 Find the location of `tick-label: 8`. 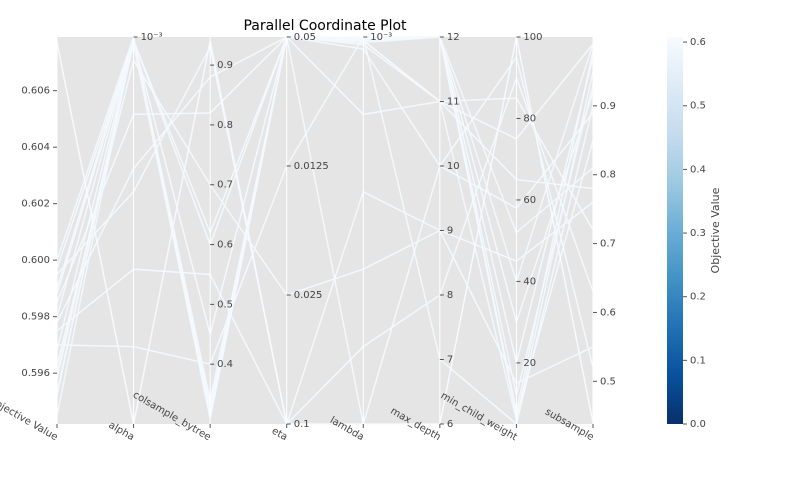

tick-label: 8 is located at coordinates (450, 295).